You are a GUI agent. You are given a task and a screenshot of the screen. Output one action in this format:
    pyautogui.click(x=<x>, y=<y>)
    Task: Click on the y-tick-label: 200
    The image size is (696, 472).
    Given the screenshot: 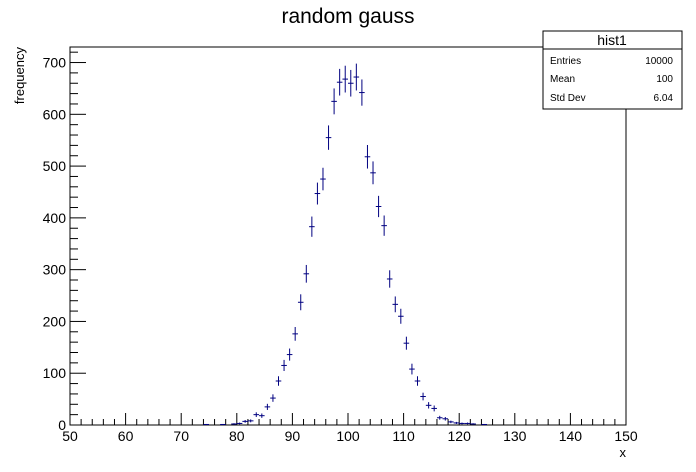 What is the action you would take?
    pyautogui.click(x=55, y=321)
    